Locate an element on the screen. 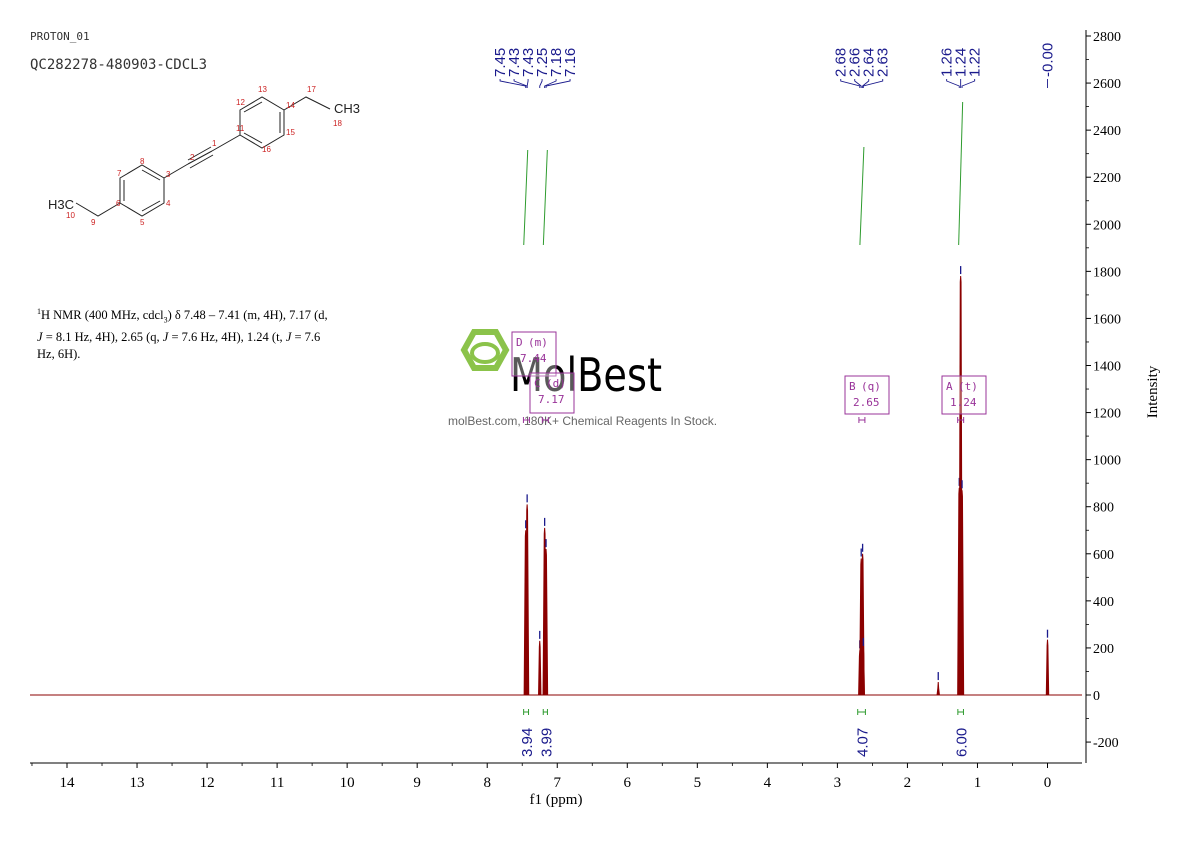 This screenshot has width=1190, height=841. x-tick-label: 5 is located at coordinates (698, 783).